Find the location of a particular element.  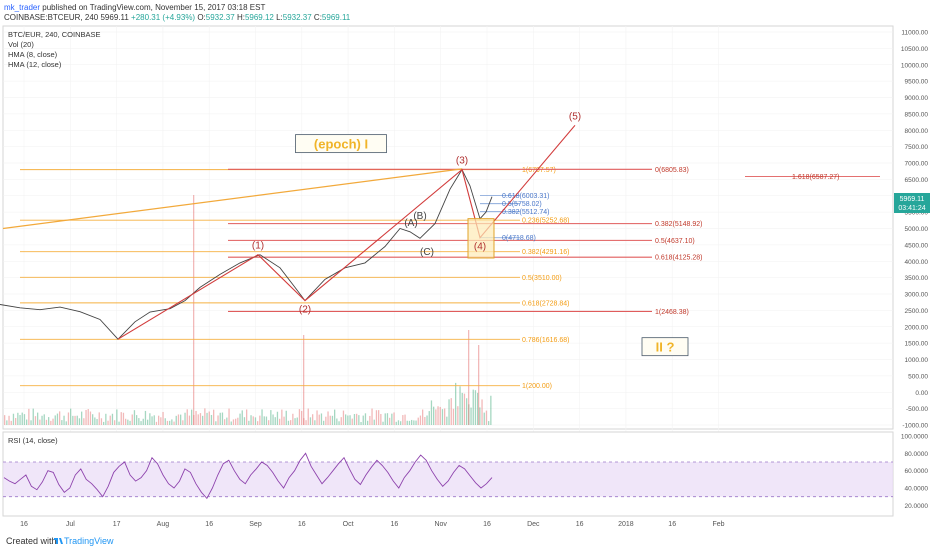

orange-trendline is located at coordinates (232, 199).